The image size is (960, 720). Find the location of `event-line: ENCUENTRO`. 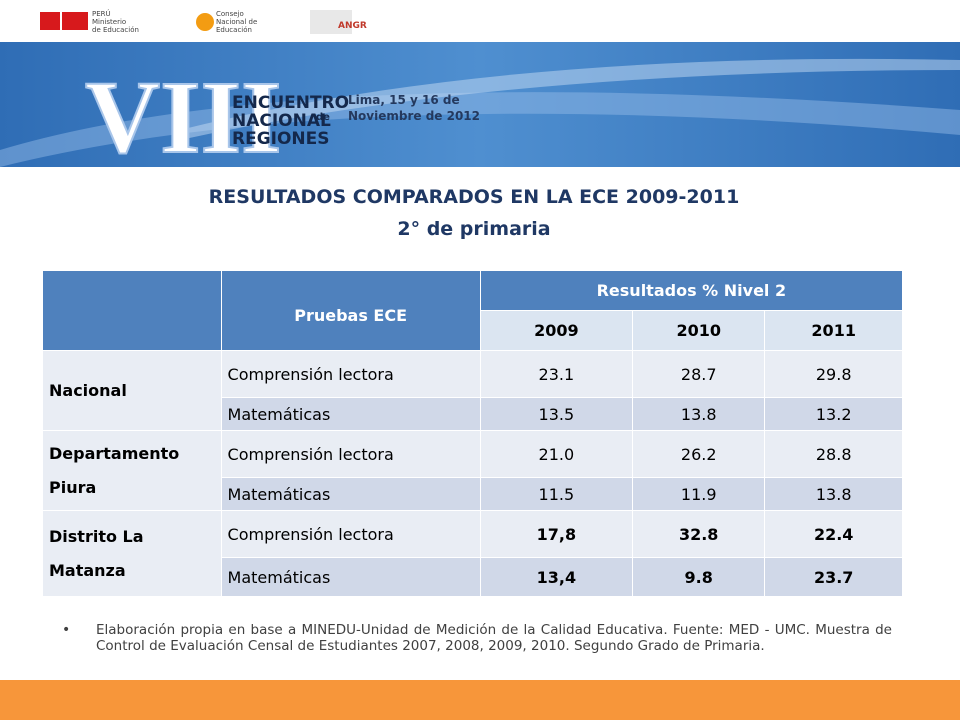

event-line: ENCUENTRO is located at coordinates (290, 103).